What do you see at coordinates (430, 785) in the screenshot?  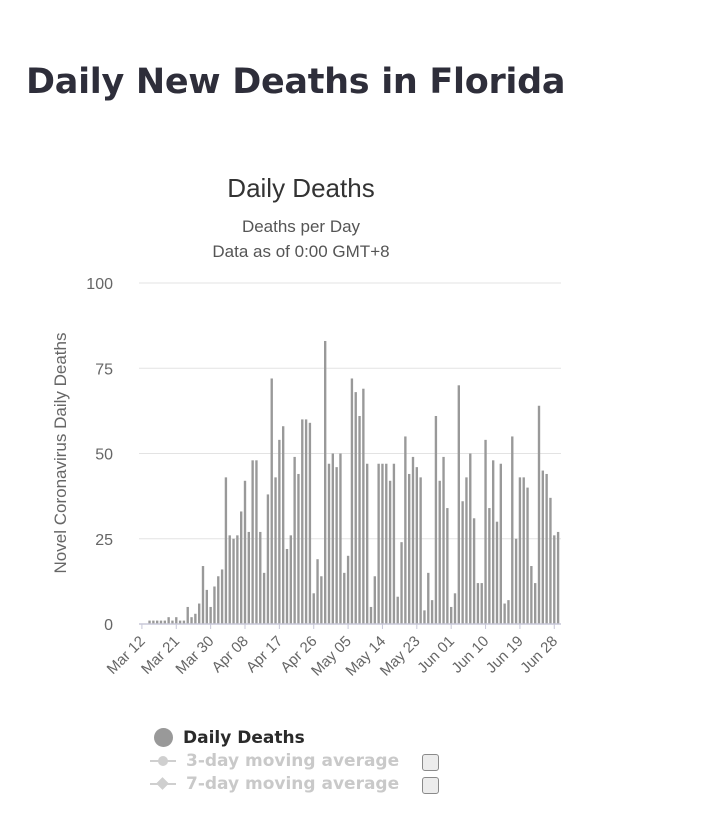 I see `toggle-7-day-average-checkbox` at bounding box center [430, 785].